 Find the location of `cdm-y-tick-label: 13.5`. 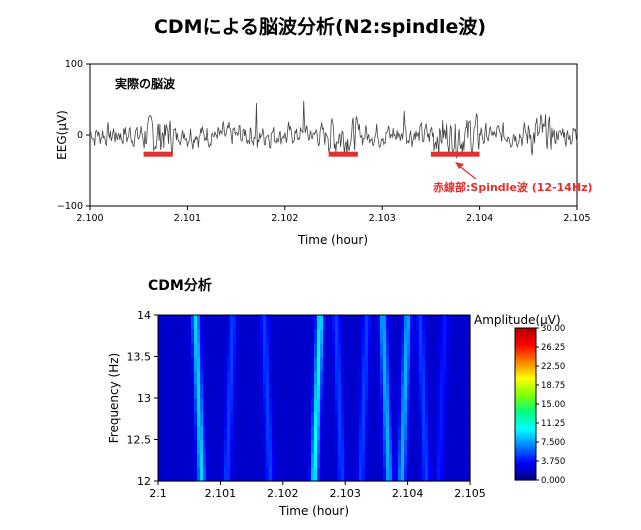

cdm-y-tick-label: 13.5 is located at coordinates (139, 357).